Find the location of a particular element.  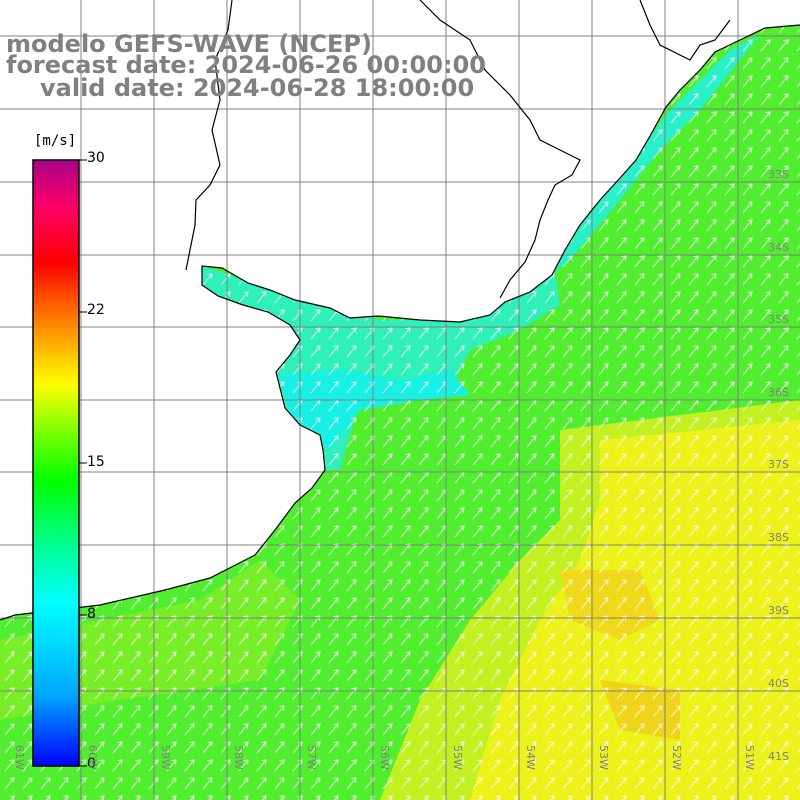

forecast-date: forecast date: 2024-06-26 00:00:00 is located at coordinates (246, 65).